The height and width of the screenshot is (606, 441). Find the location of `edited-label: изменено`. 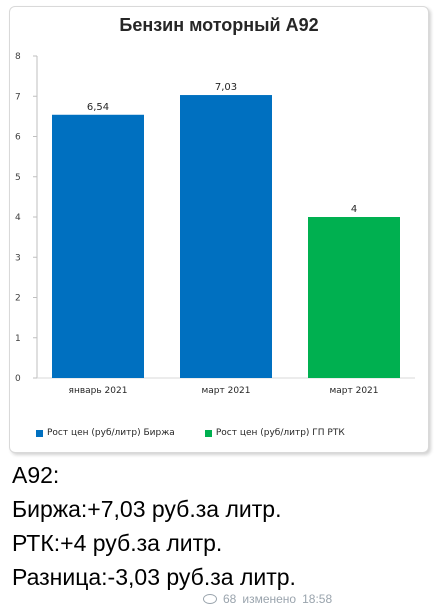

edited-label: изменено is located at coordinates (269, 599).